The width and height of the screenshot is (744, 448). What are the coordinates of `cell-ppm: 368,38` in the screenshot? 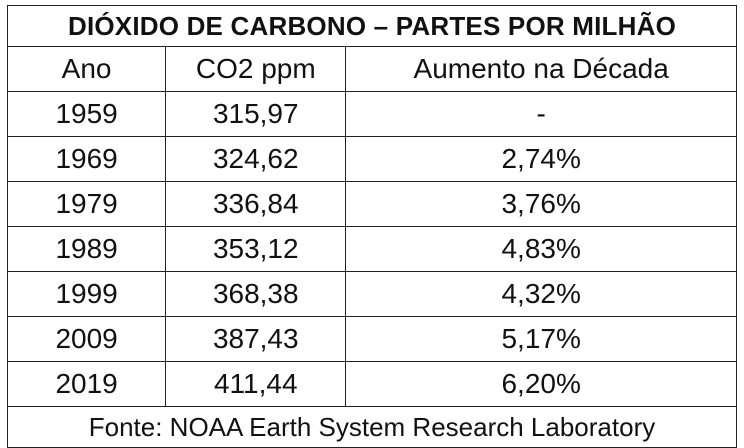 It's located at (256, 294).